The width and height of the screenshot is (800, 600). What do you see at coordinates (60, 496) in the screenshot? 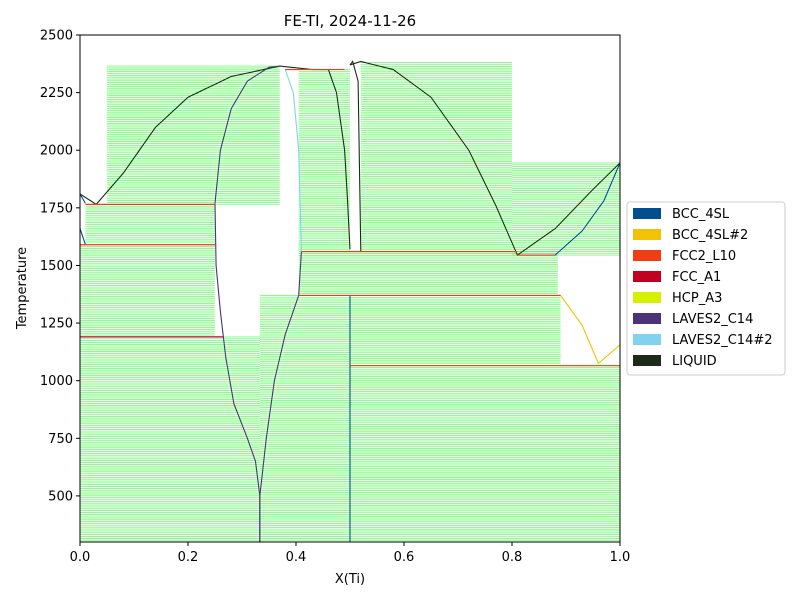
I see `y-tick-label: 500` at bounding box center [60, 496].